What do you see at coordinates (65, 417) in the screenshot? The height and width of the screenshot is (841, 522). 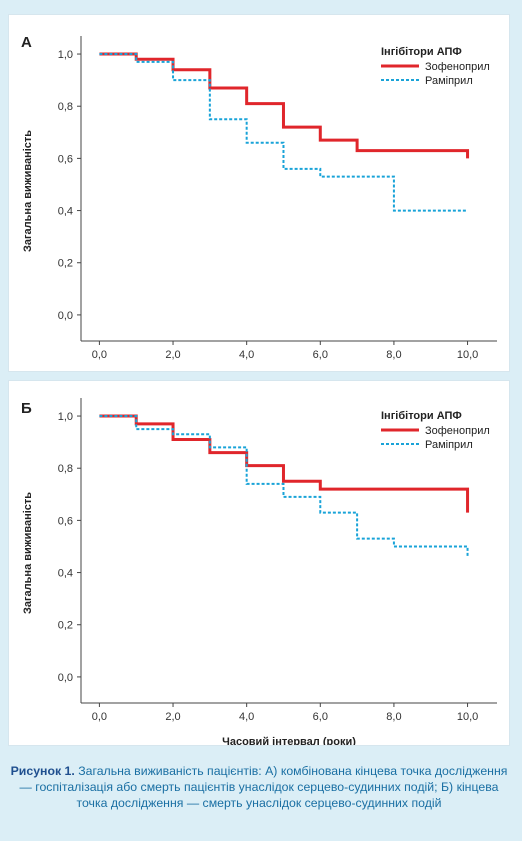 I see `chart-1-y-tick-label: 1,0` at bounding box center [65, 417].